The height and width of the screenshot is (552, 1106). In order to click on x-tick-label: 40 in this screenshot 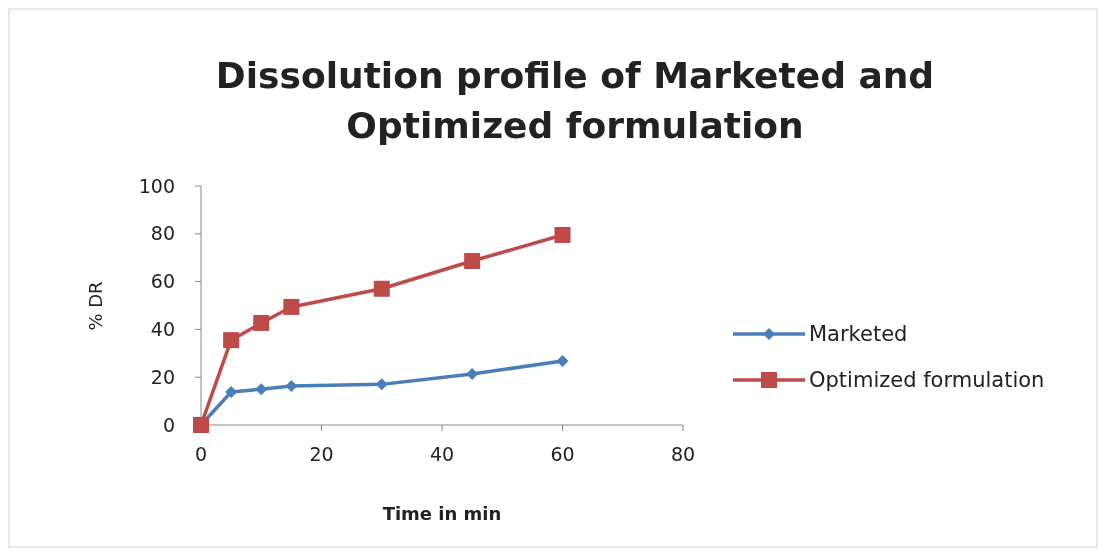, I will do `click(442, 454)`.